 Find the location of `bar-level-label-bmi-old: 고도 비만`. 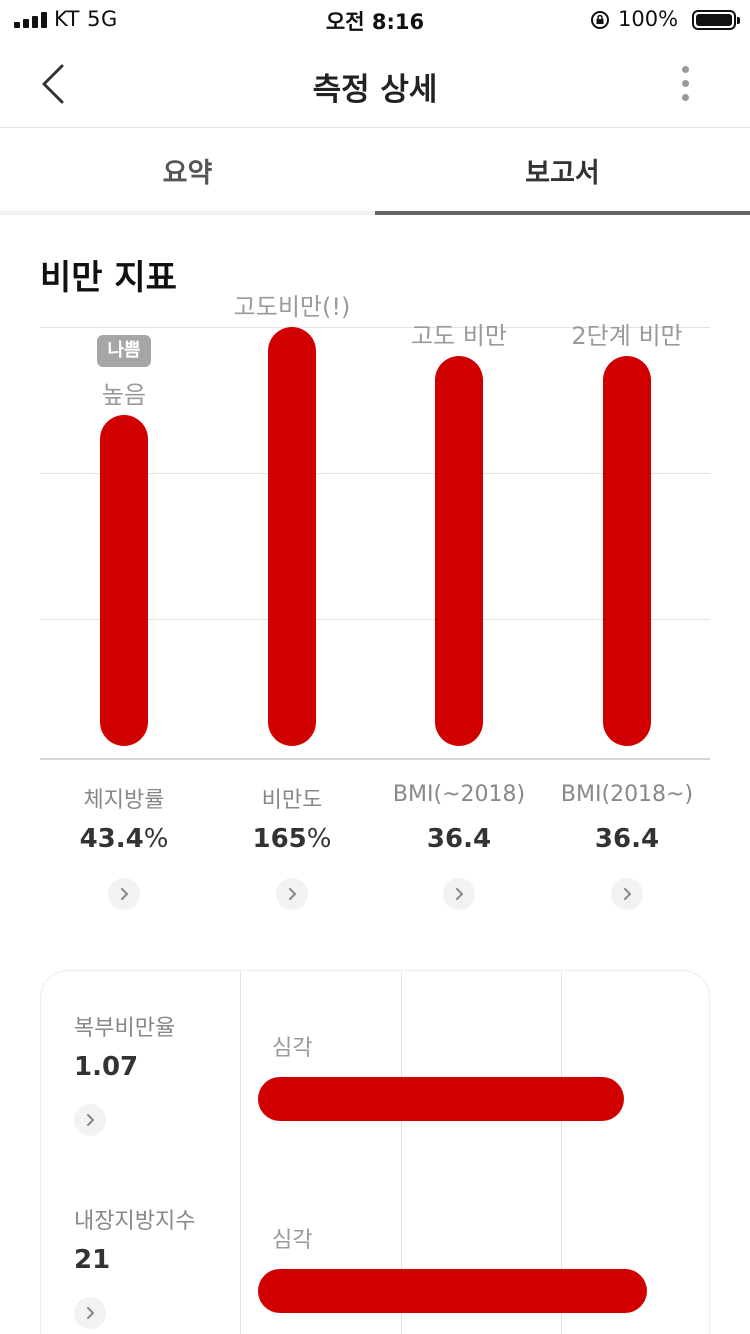

bar-level-label-bmi-old: 고도 비만 is located at coordinates (459, 336).